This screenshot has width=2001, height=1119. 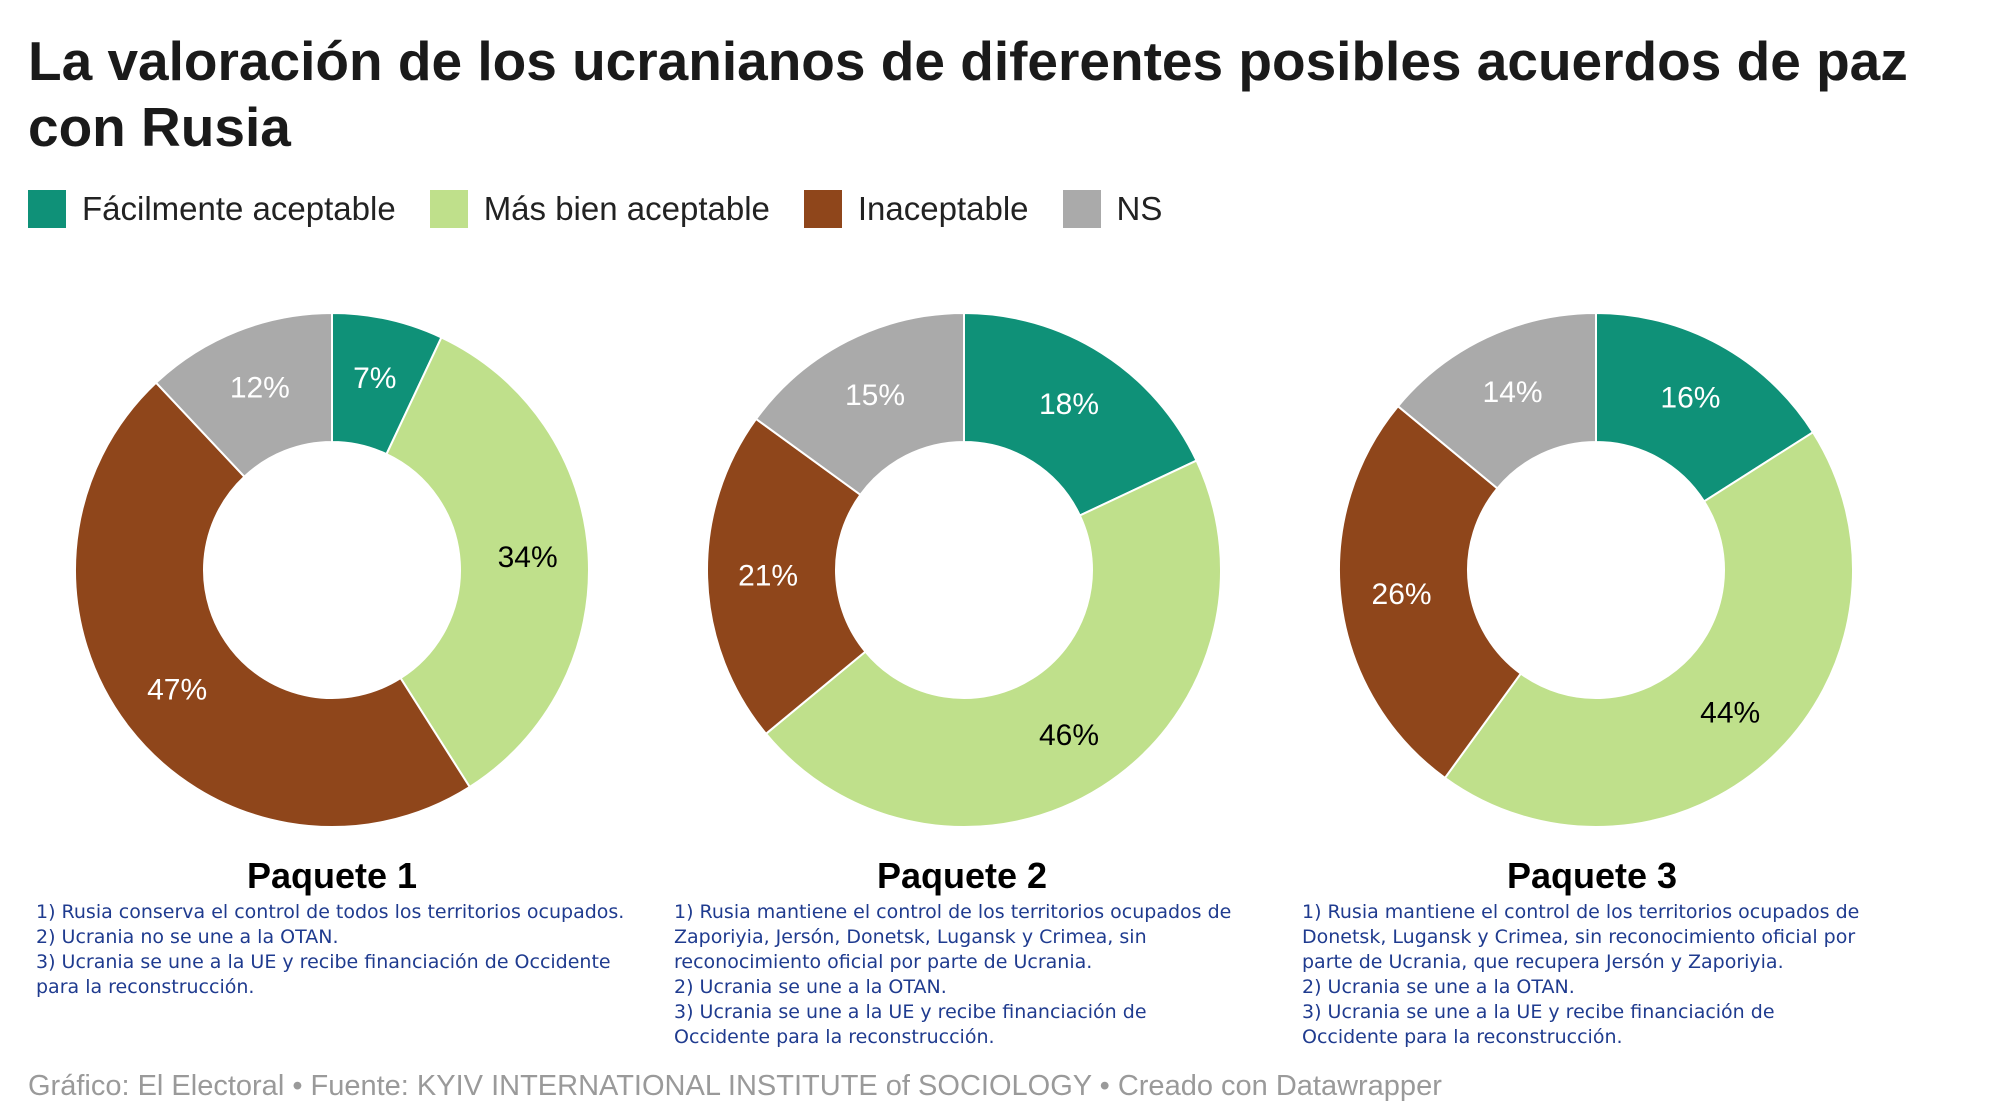 What do you see at coordinates (1069, 404) in the screenshot?
I see `slice-label-facilmente-aceptable: 18%` at bounding box center [1069, 404].